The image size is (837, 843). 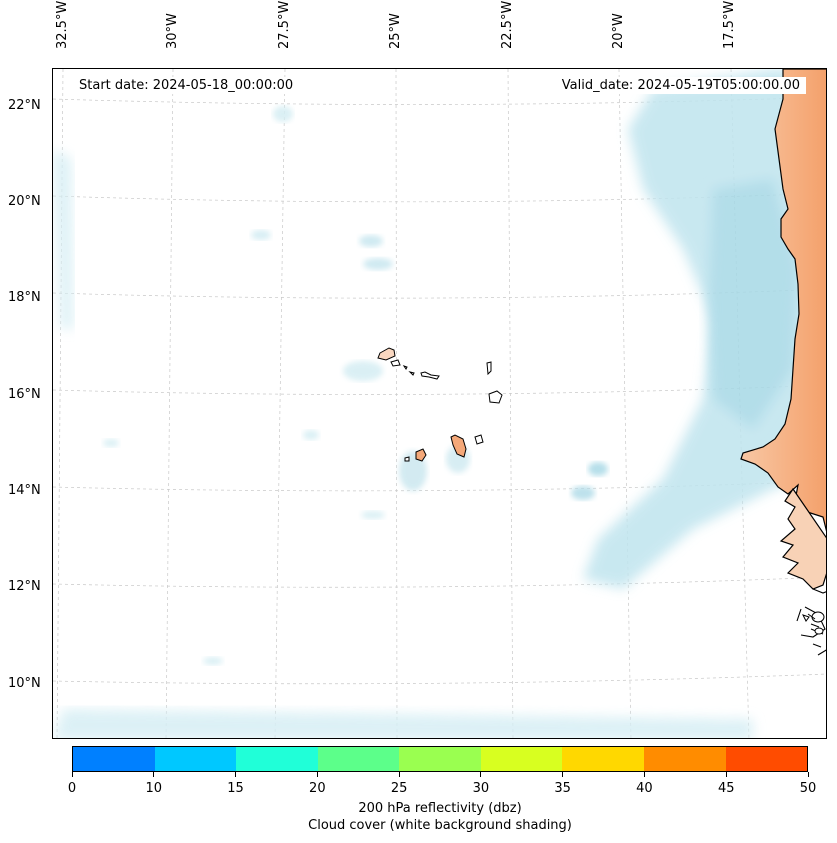 I want to click on lon-label-27-5w: 27.5°W, so click(x=284, y=24).